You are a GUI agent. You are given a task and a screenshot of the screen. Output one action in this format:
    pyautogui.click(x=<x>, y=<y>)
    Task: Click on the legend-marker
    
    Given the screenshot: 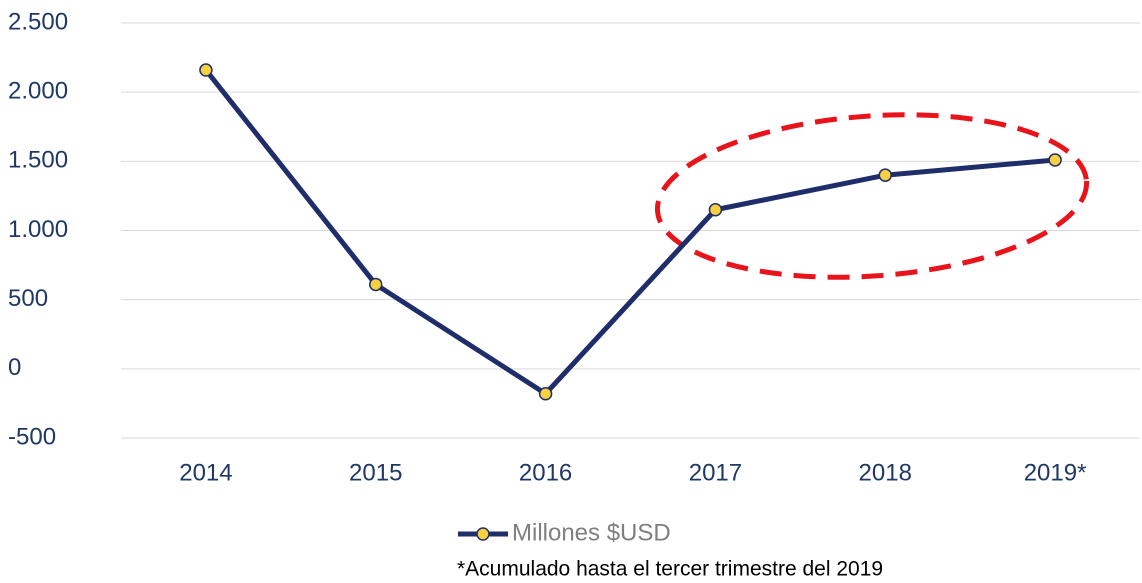 What is the action you would take?
    pyautogui.click(x=483, y=534)
    